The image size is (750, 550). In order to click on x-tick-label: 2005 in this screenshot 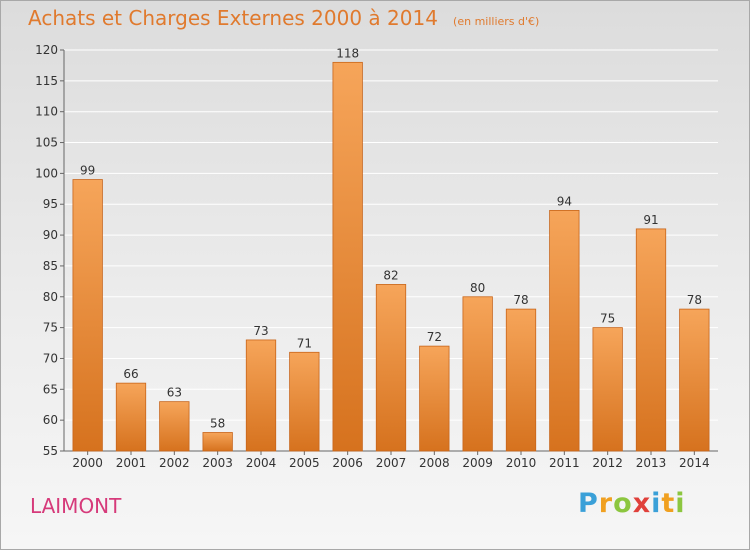, I will do `click(304, 463)`.